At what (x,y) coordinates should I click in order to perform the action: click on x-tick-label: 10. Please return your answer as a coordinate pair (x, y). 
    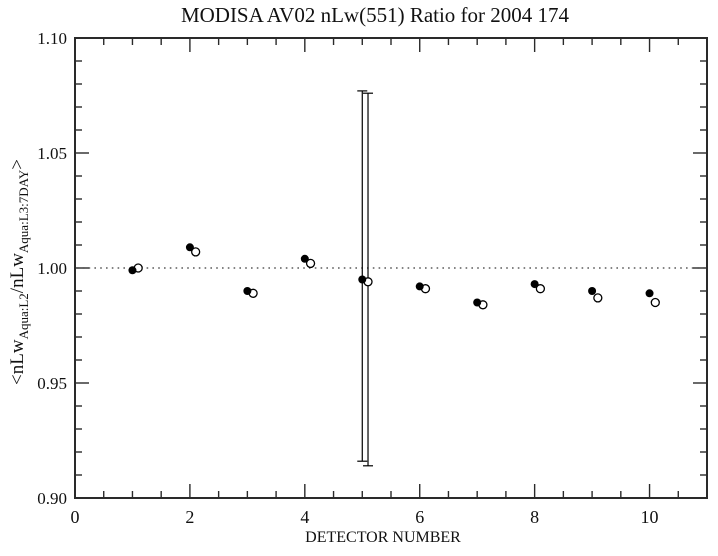
    Looking at the image, I should click on (650, 517).